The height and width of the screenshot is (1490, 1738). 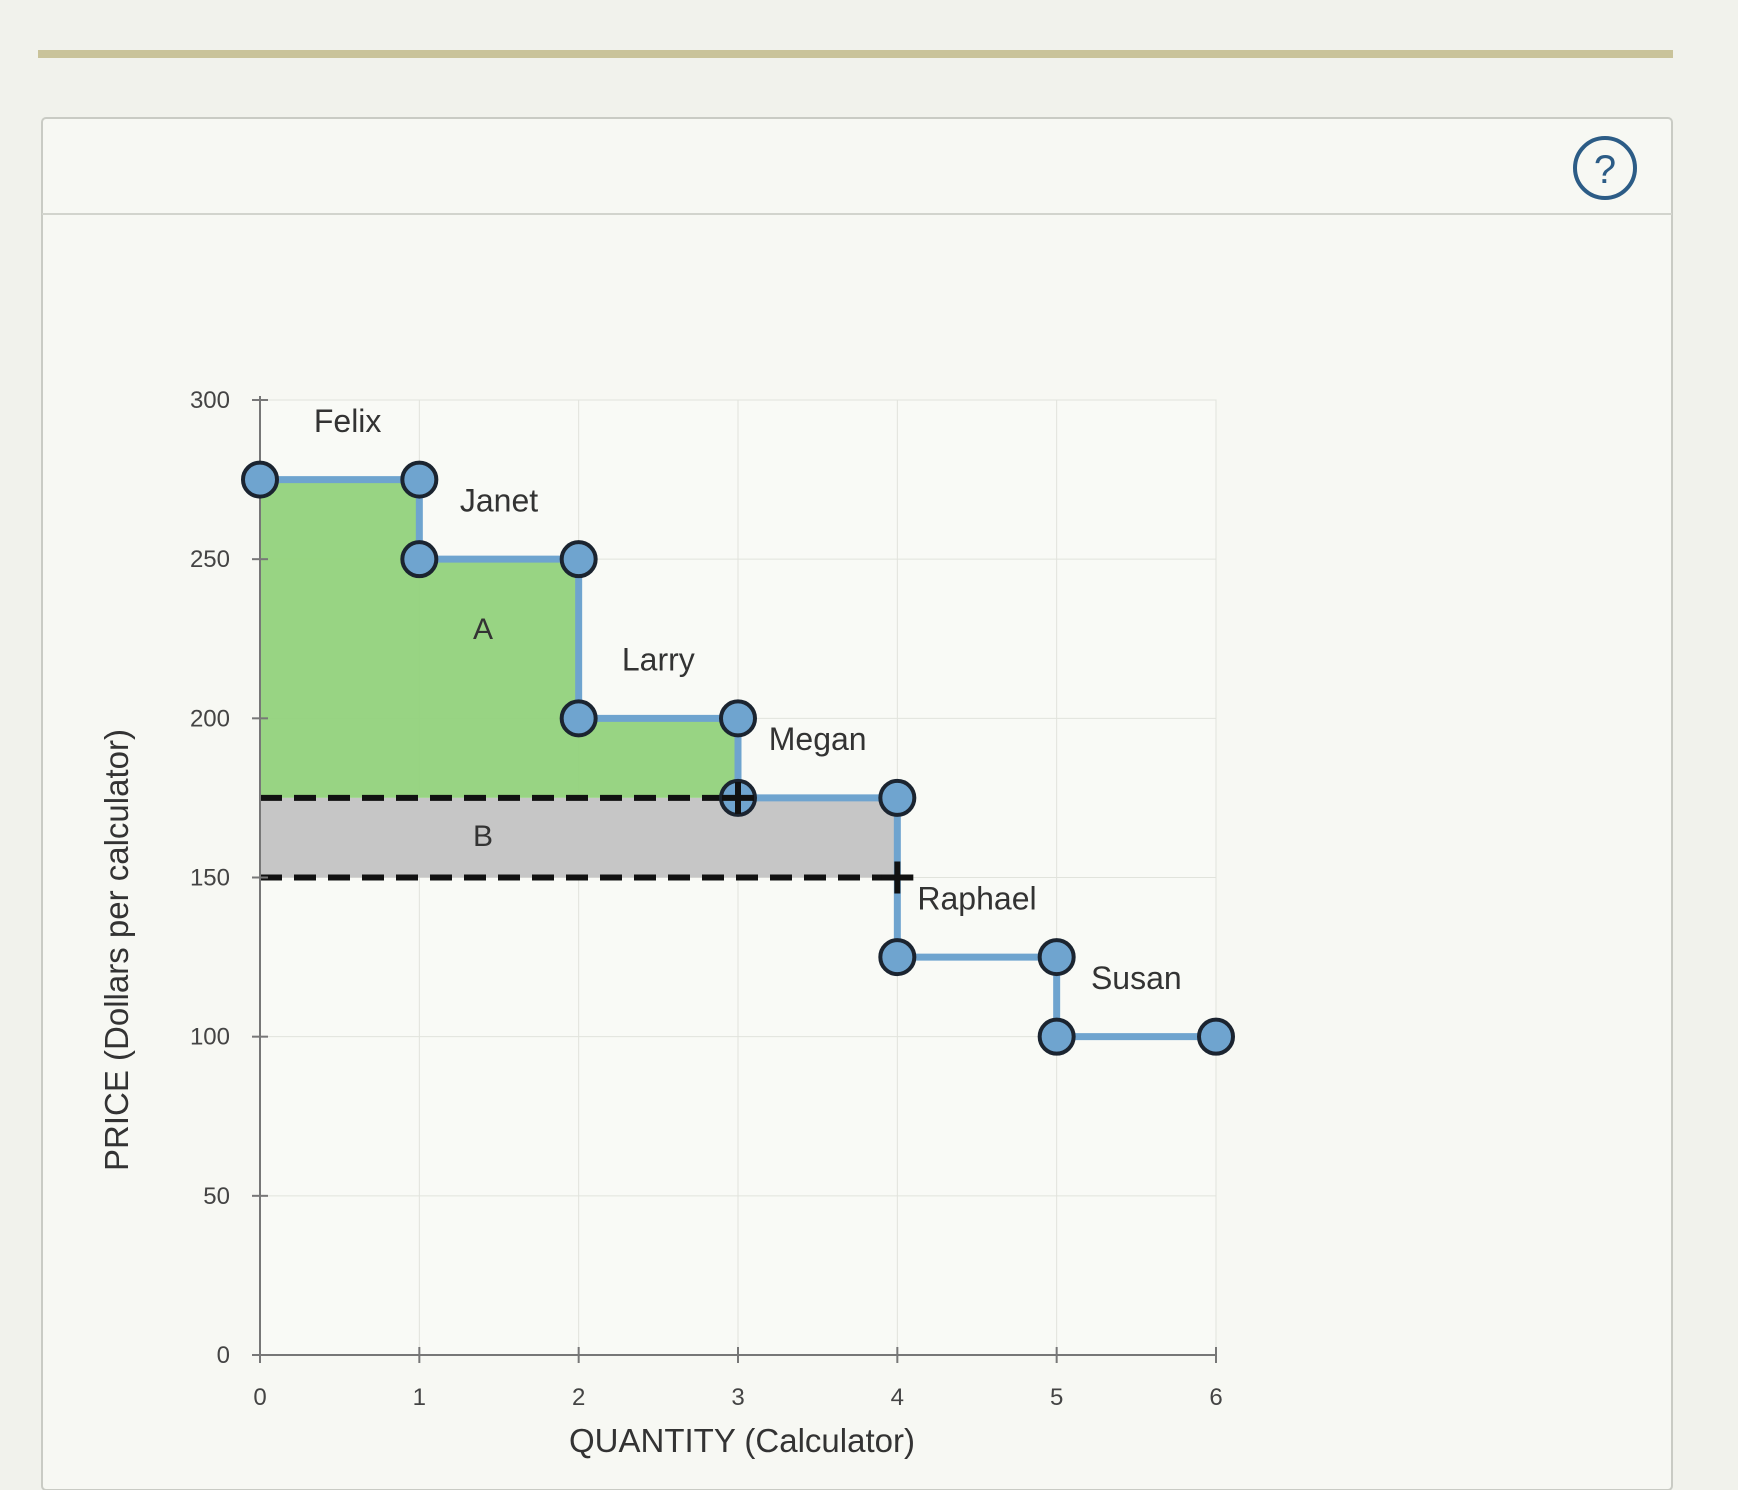 I want to click on step-label-raphael: Raphael, so click(x=976, y=898).